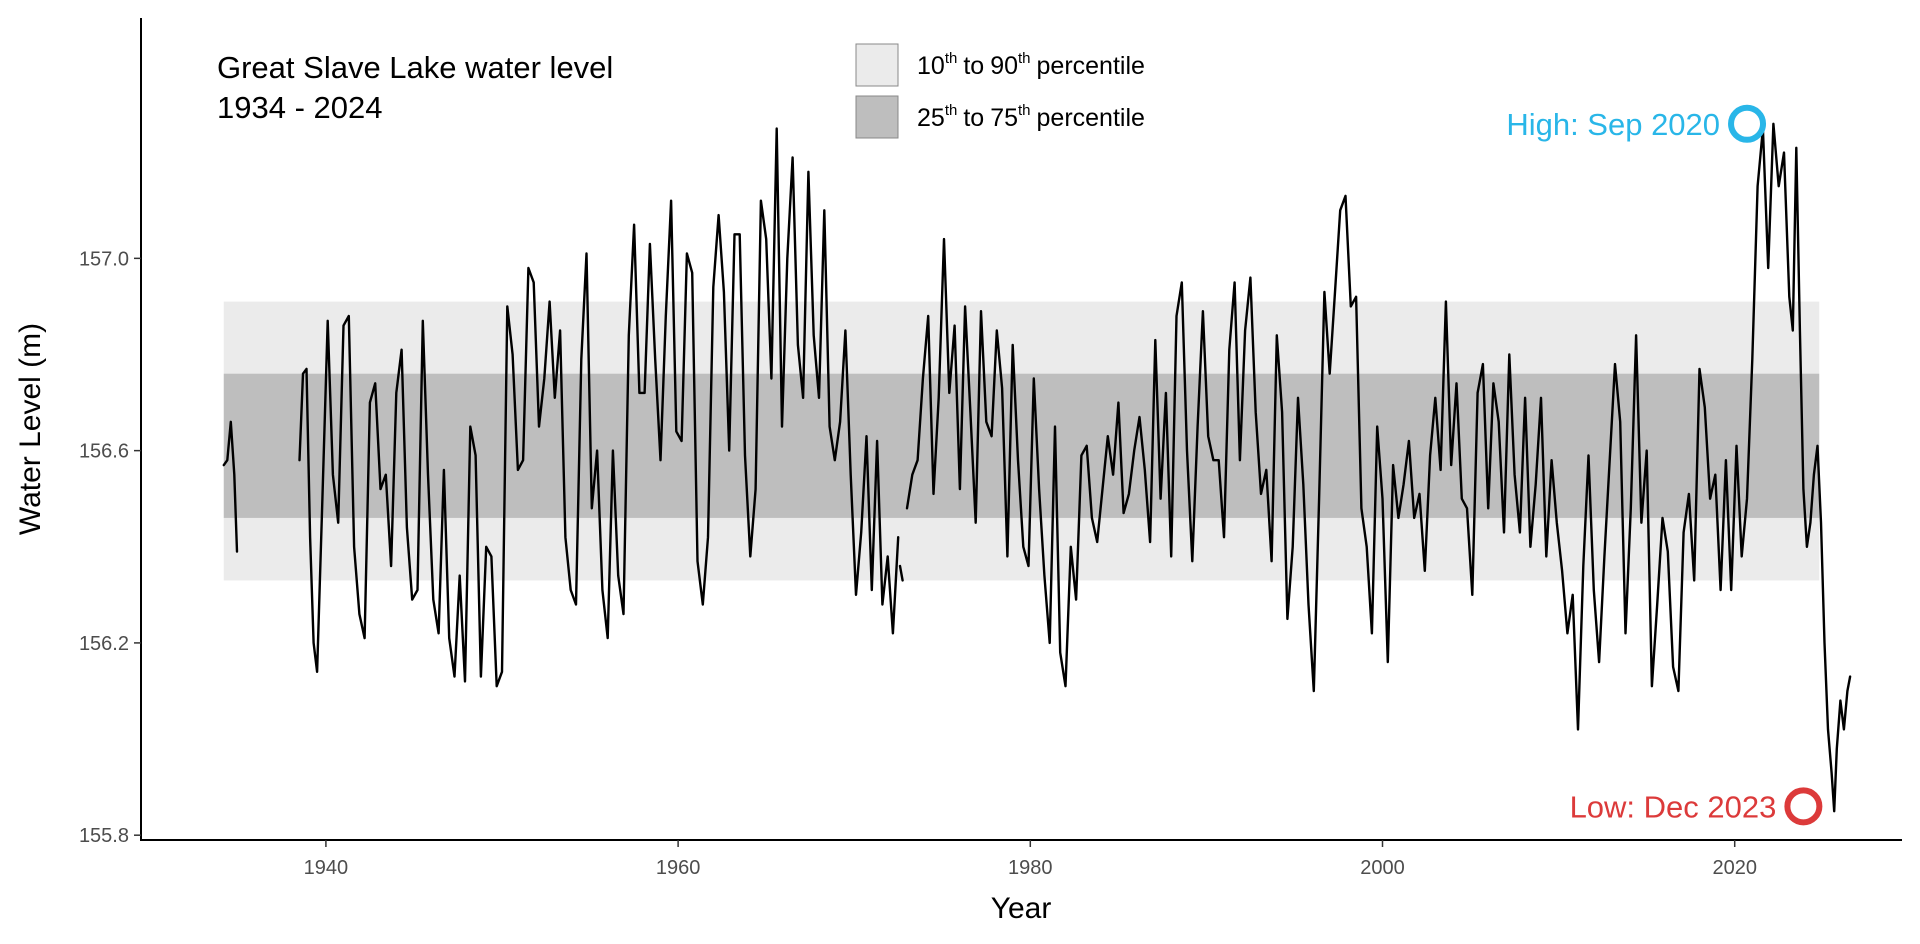 The height and width of the screenshot is (944, 1920). I want to click on band-25-75-percentile, so click(1021, 445).